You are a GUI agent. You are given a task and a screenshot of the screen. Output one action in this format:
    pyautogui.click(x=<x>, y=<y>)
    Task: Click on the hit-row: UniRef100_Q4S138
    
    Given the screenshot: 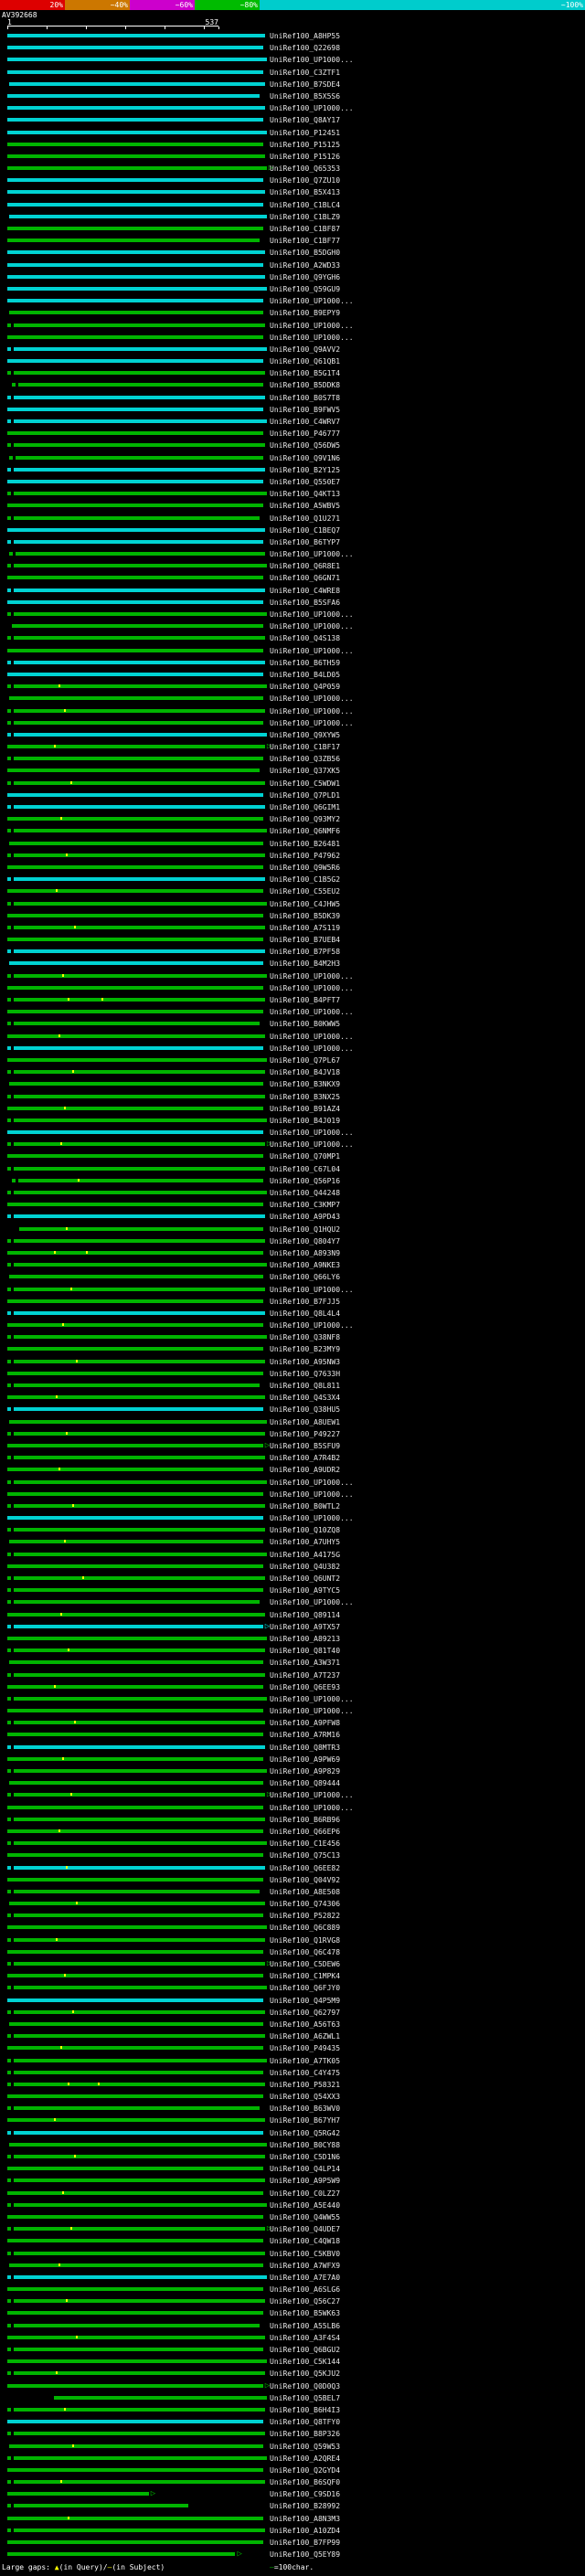 What is the action you would take?
    pyautogui.click(x=293, y=638)
    